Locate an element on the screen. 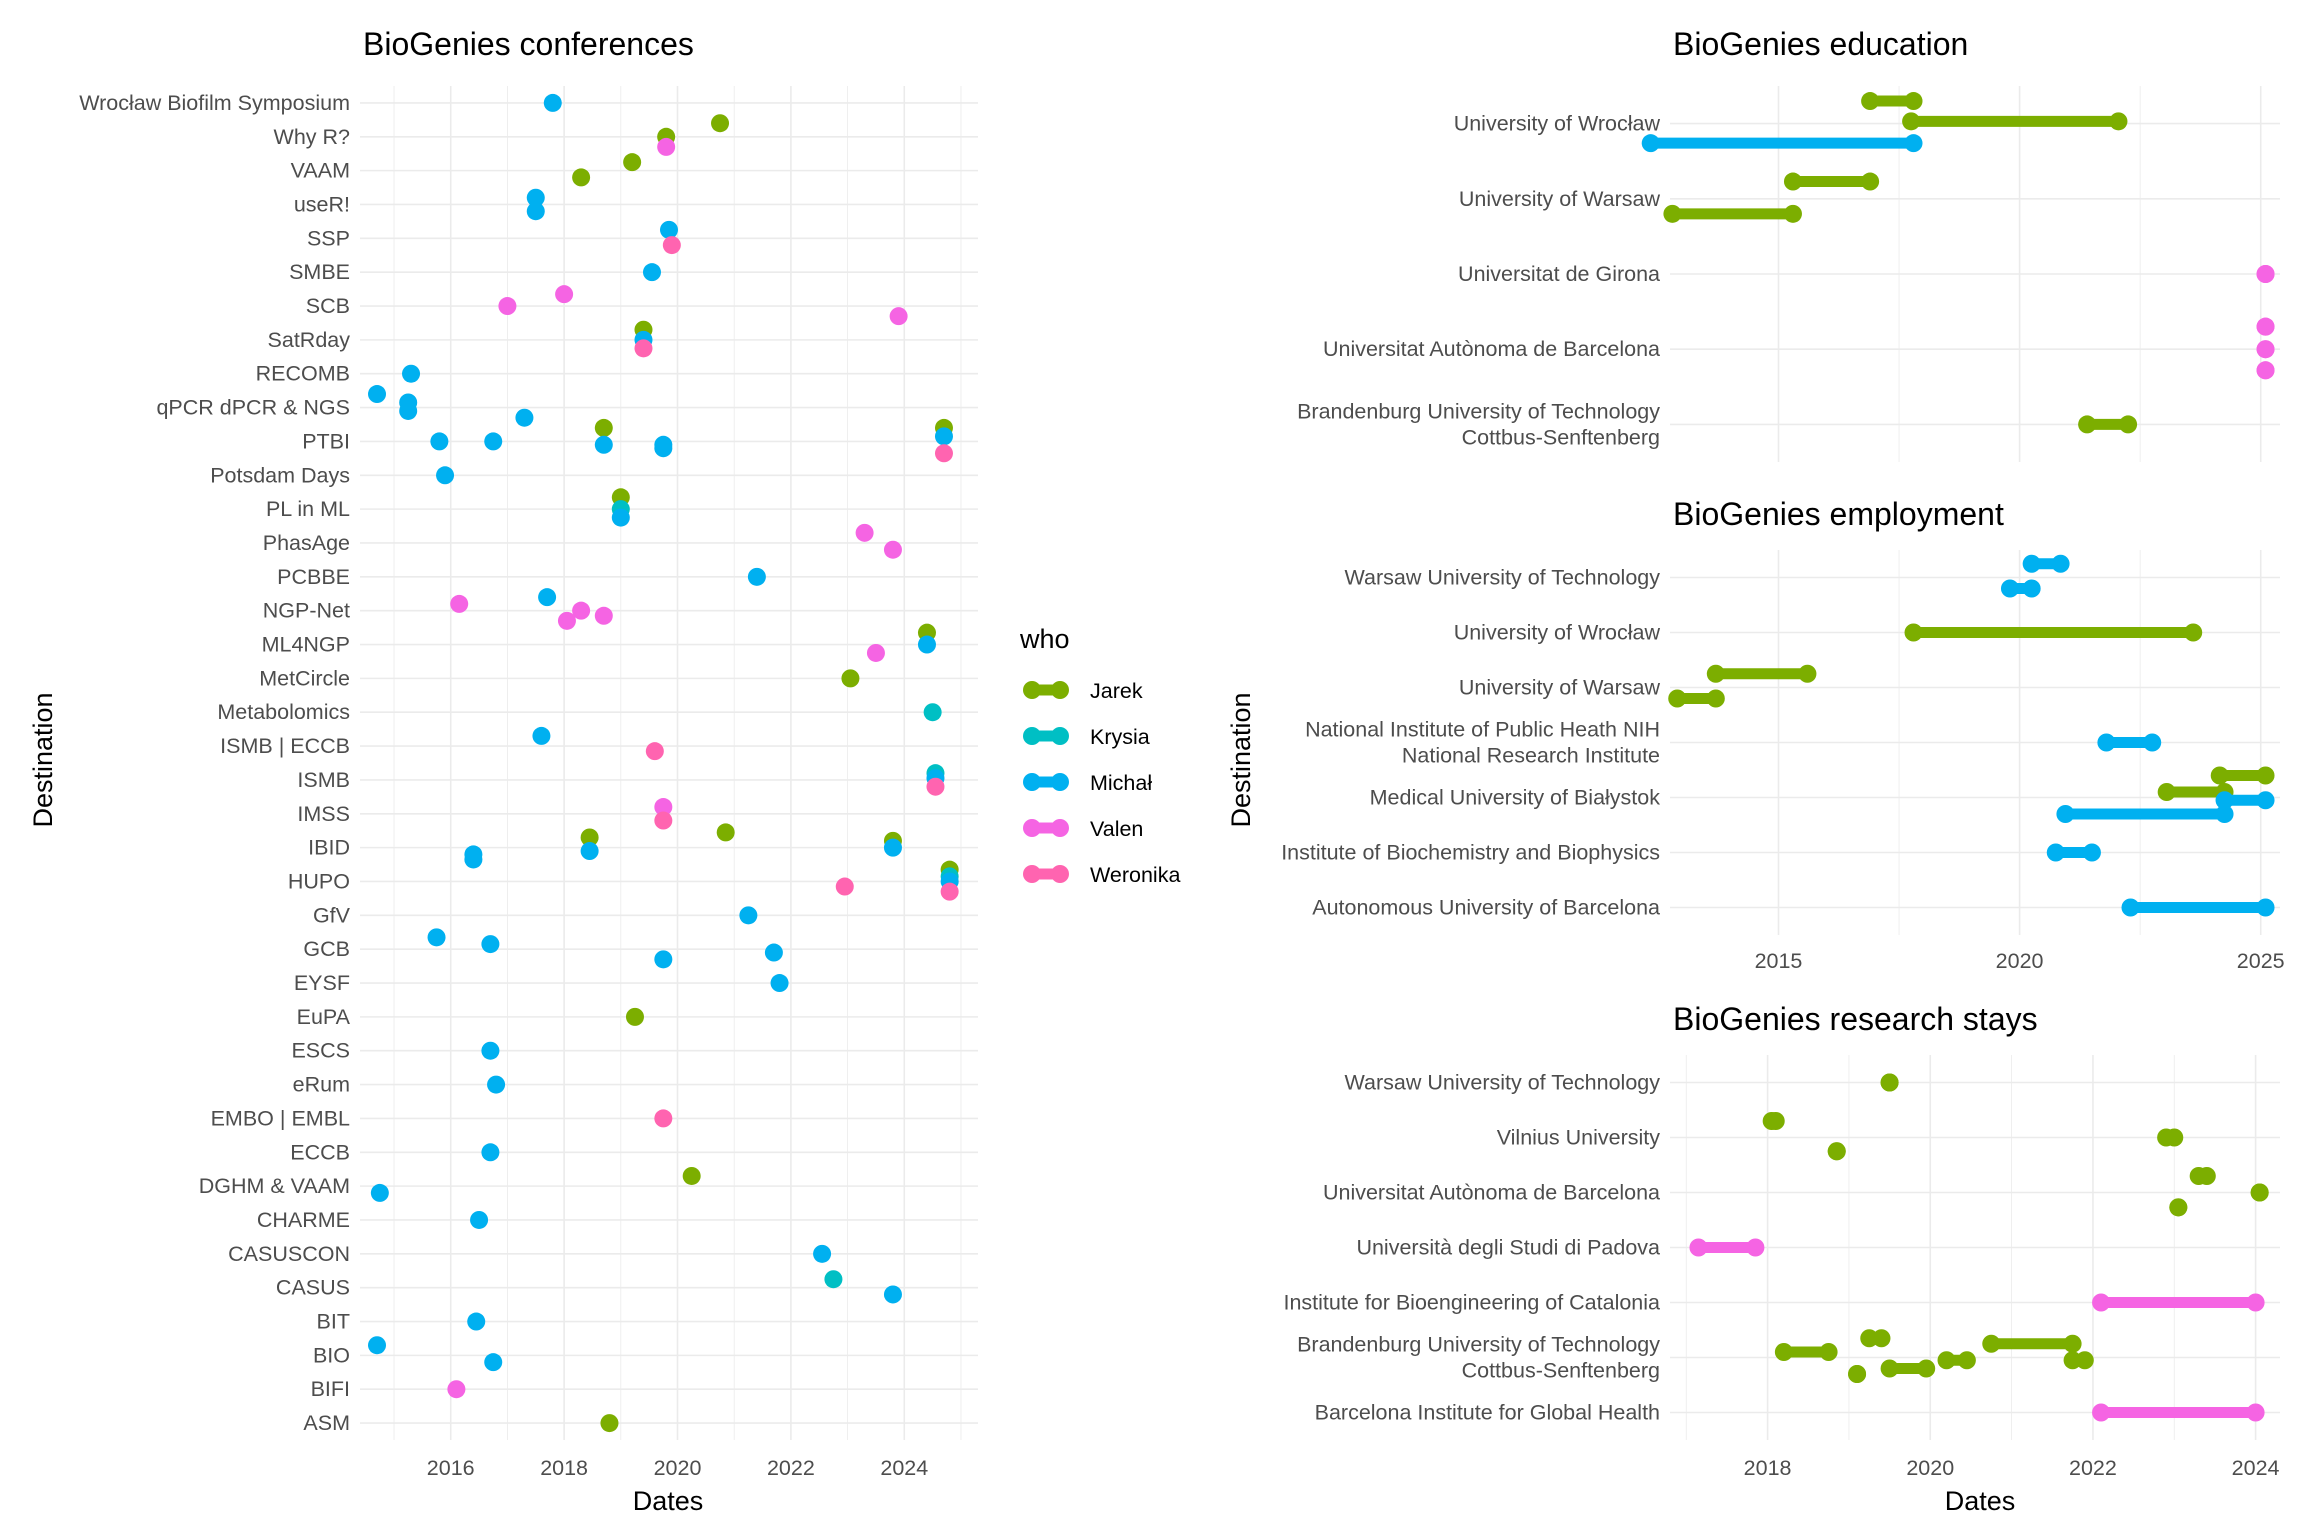 The width and height of the screenshot is (2304, 1536). x-axis-title-stays: Dates is located at coordinates (1980, 1501).